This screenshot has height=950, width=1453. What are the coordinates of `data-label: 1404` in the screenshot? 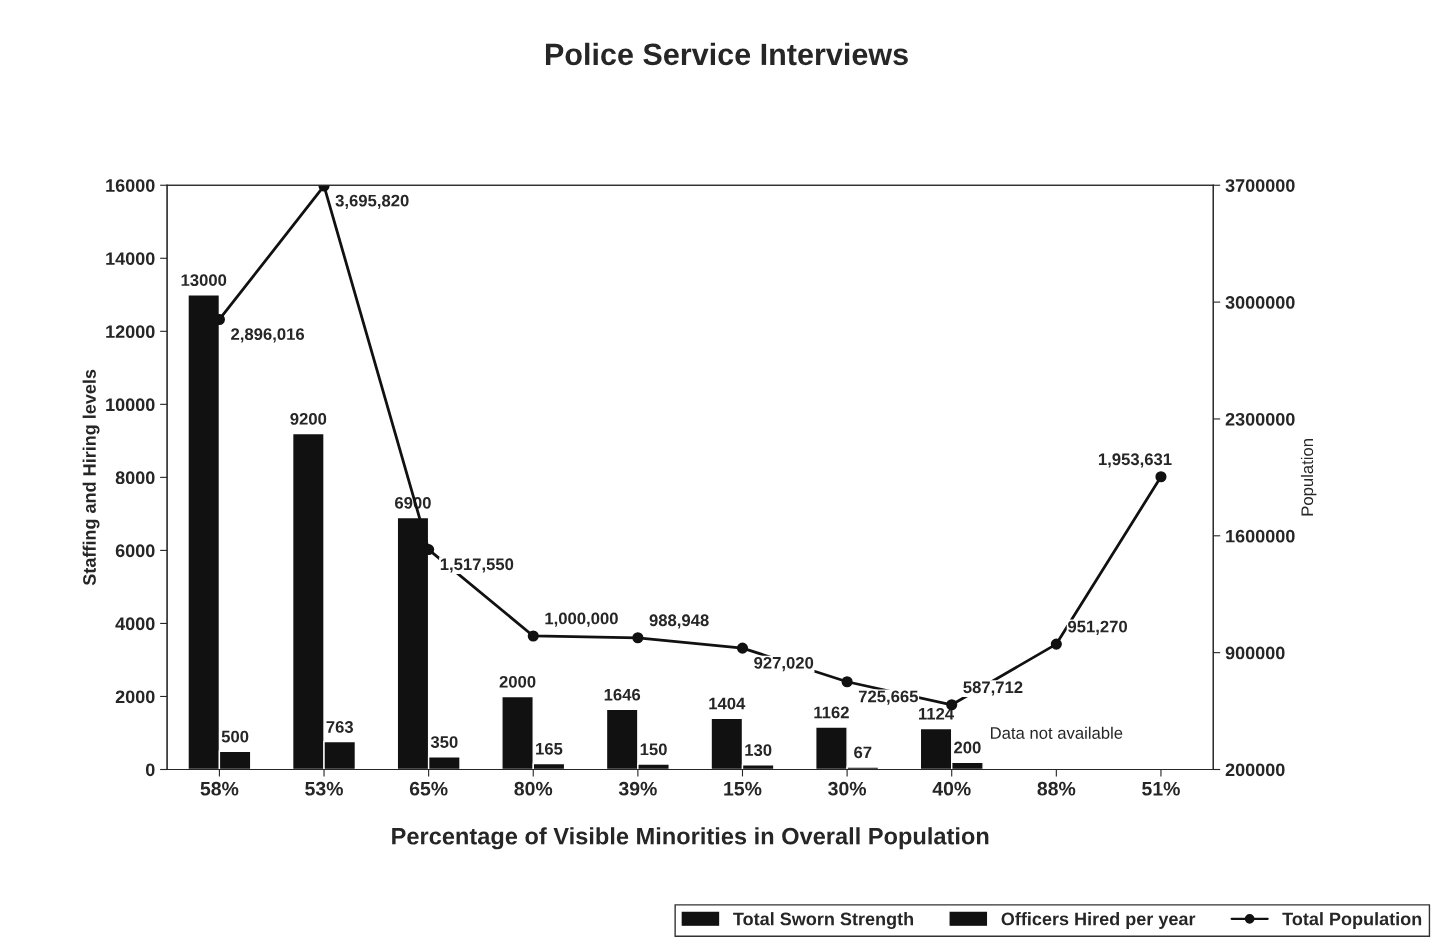 It's located at (727, 703).